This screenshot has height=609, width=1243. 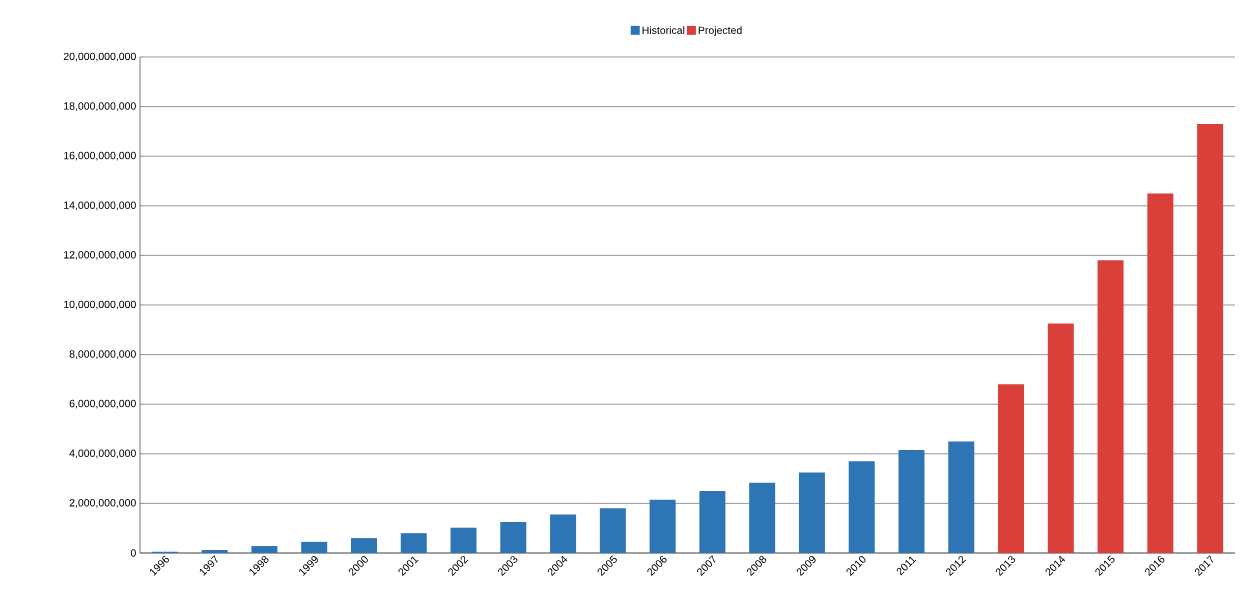 What do you see at coordinates (720, 31) in the screenshot?
I see `legend-label: Projected` at bounding box center [720, 31].